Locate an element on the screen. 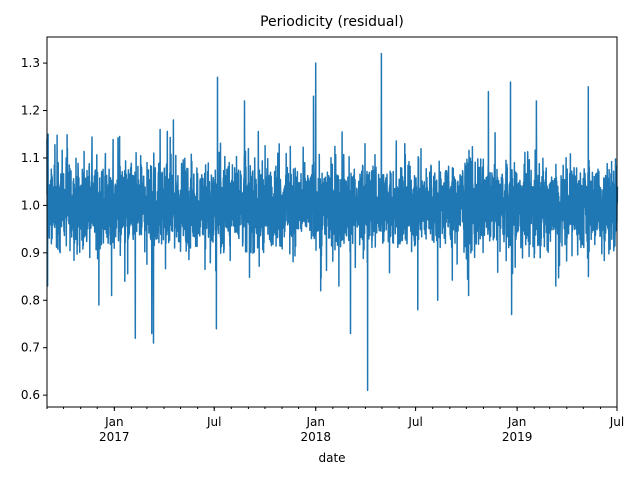  y-tick-label: 1.2 is located at coordinates (30, 111).